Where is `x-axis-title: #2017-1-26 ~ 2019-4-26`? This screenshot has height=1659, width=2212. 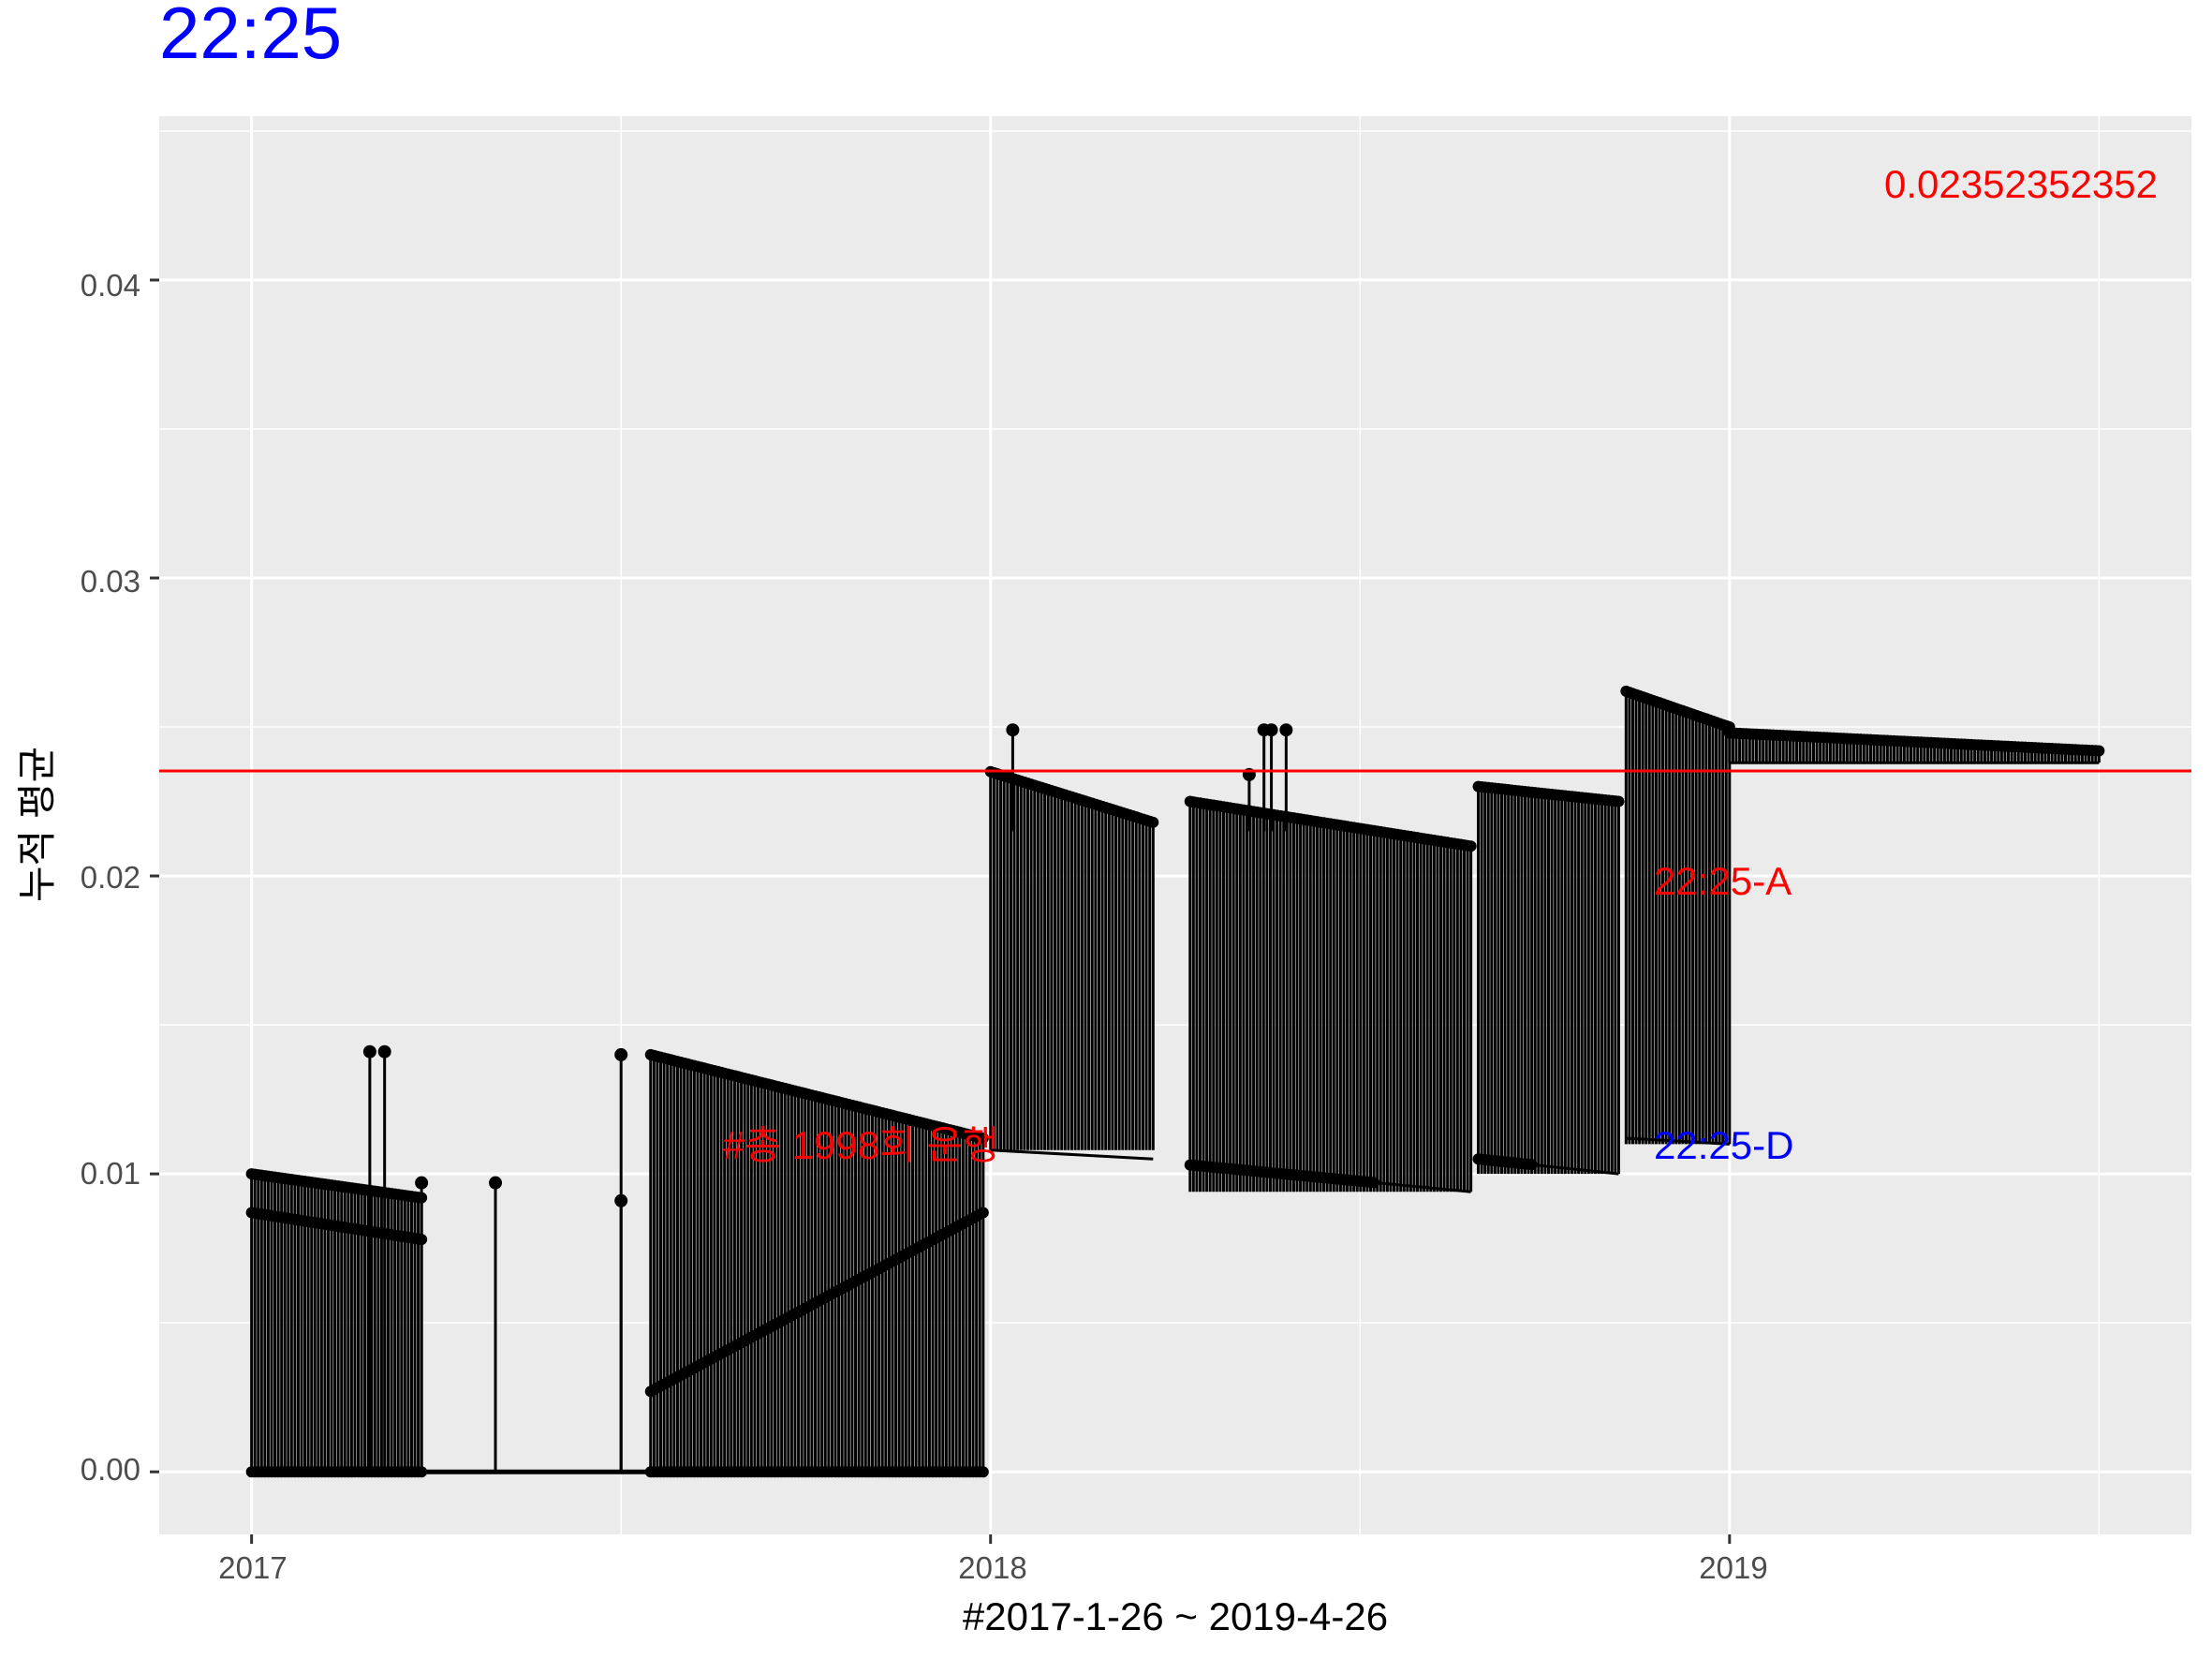
x-axis-title: #2017-1-26 ~ 2019-4-26 is located at coordinates (1175, 1616).